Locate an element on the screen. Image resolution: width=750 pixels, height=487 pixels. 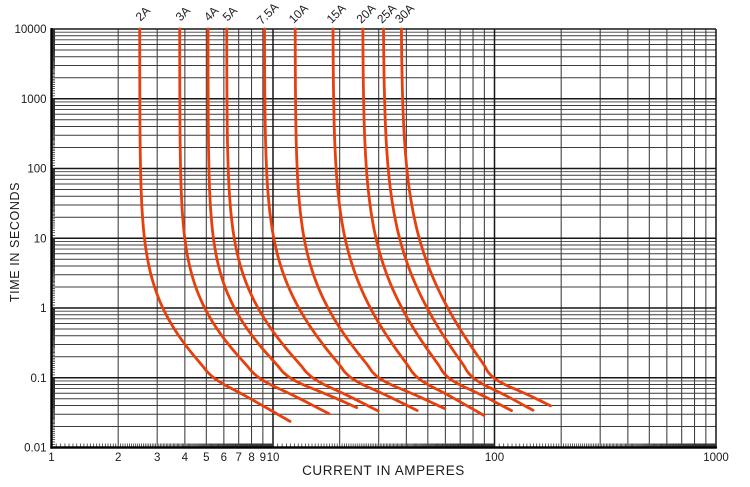
curve-label-30A: 30A is located at coordinates (404, 13).